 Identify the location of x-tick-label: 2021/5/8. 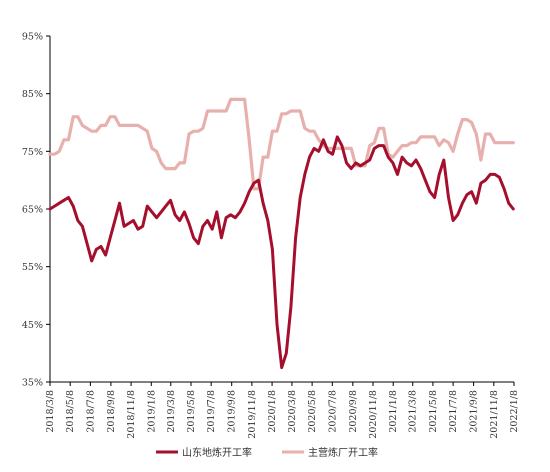
(433, 411).